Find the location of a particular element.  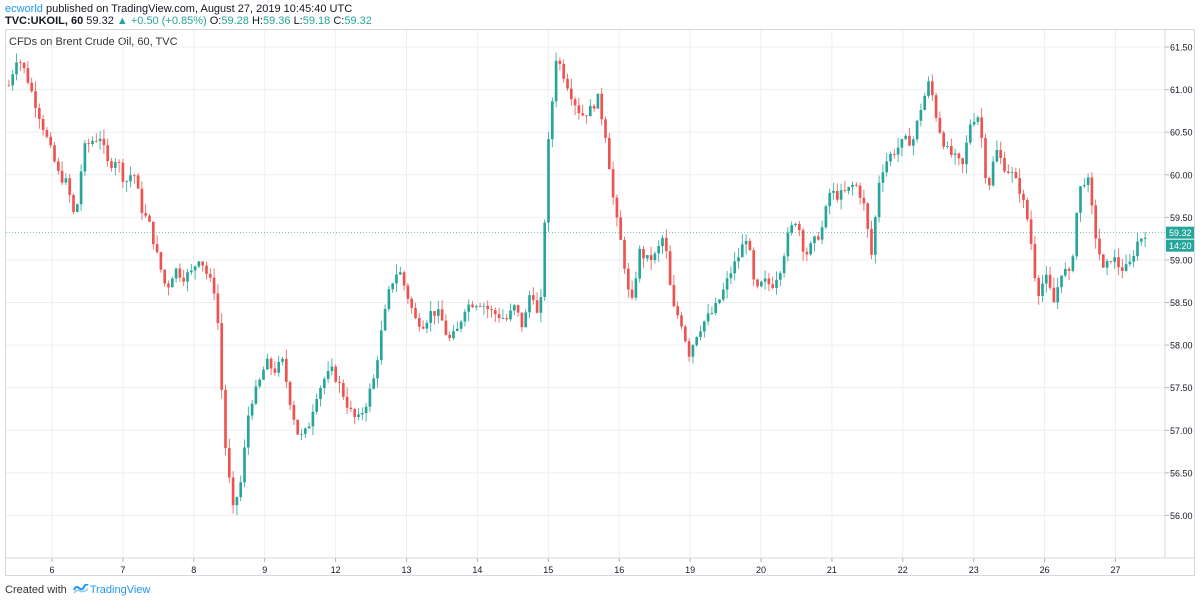

countdown-tag-label: 14:20 is located at coordinates (1180, 246).